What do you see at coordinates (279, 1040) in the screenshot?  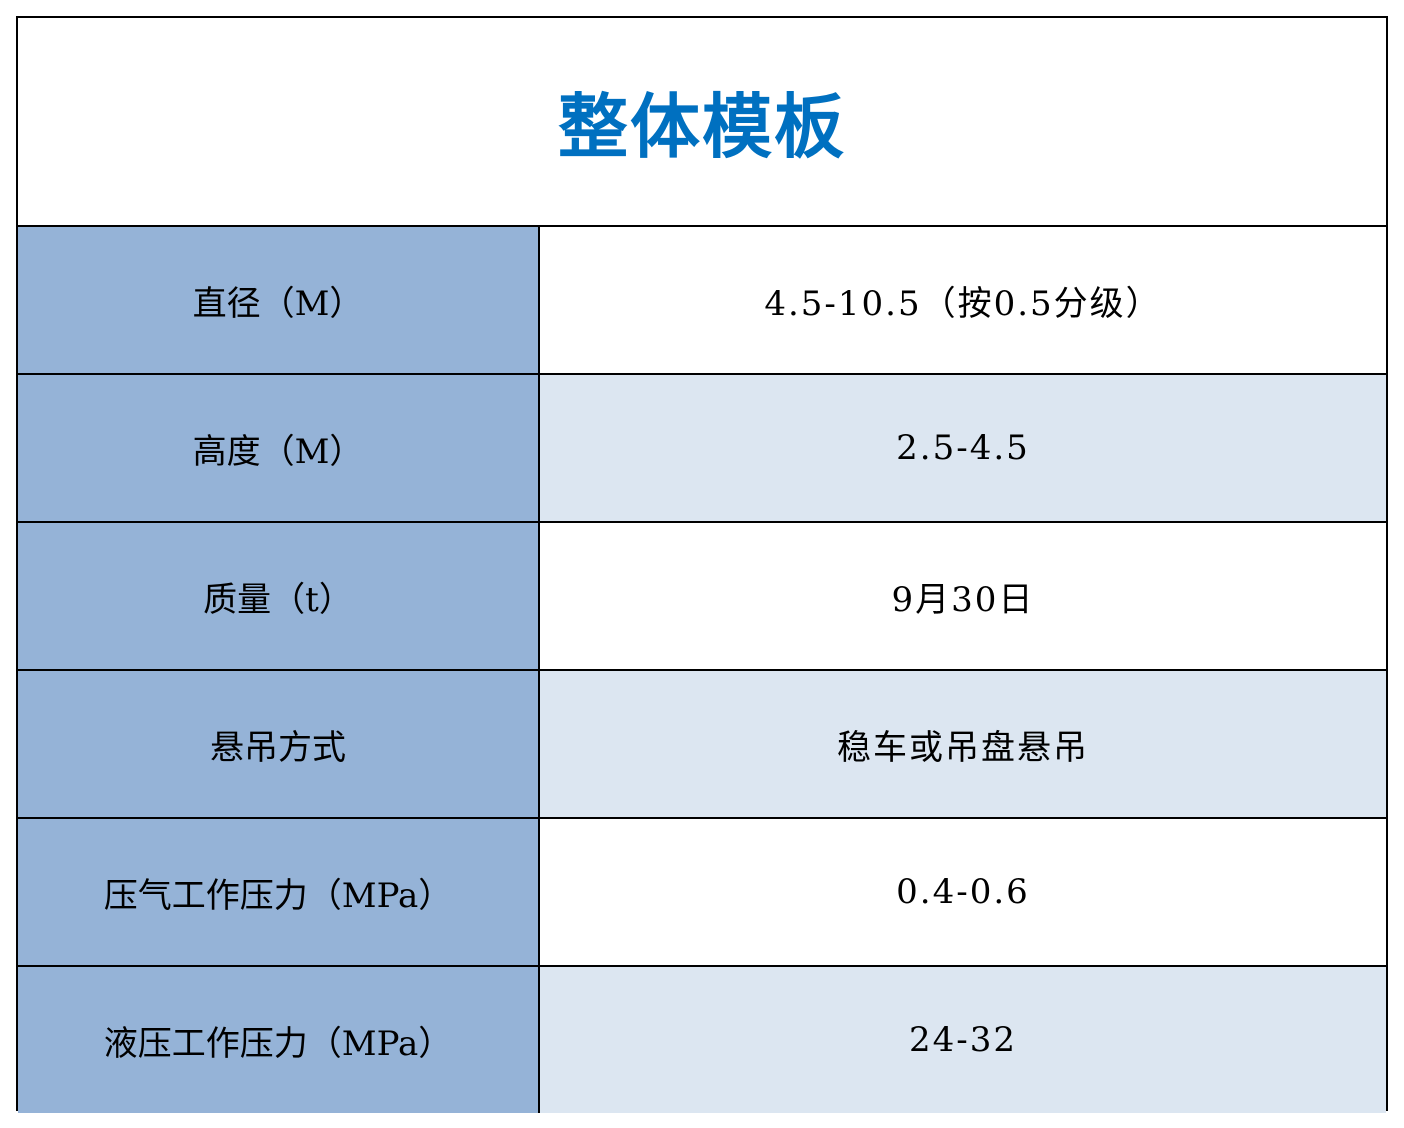 I see `row-label: 液压工作压力（MPa）` at bounding box center [279, 1040].